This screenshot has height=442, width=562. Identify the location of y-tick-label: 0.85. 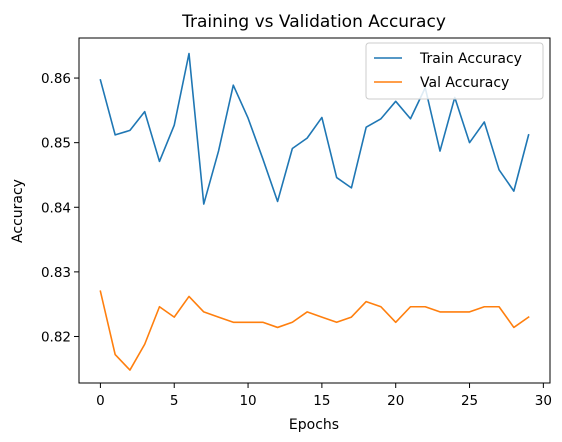
(56, 144).